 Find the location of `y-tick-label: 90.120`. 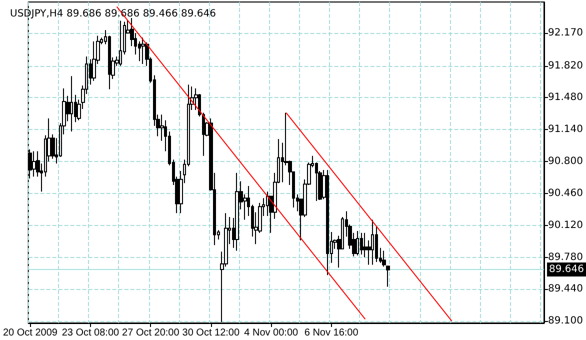

y-tick-label: 90.120 is located at coordinates (566, 225).